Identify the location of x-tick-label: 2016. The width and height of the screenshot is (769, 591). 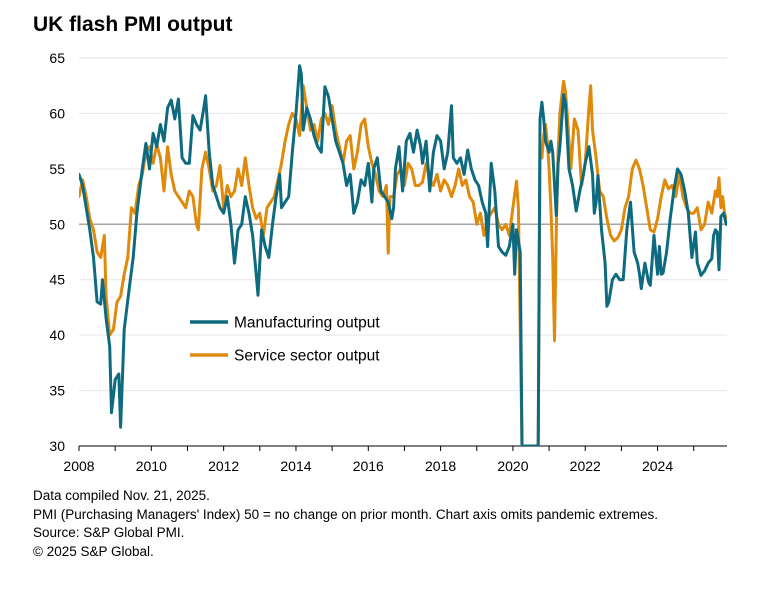
(368, 466).